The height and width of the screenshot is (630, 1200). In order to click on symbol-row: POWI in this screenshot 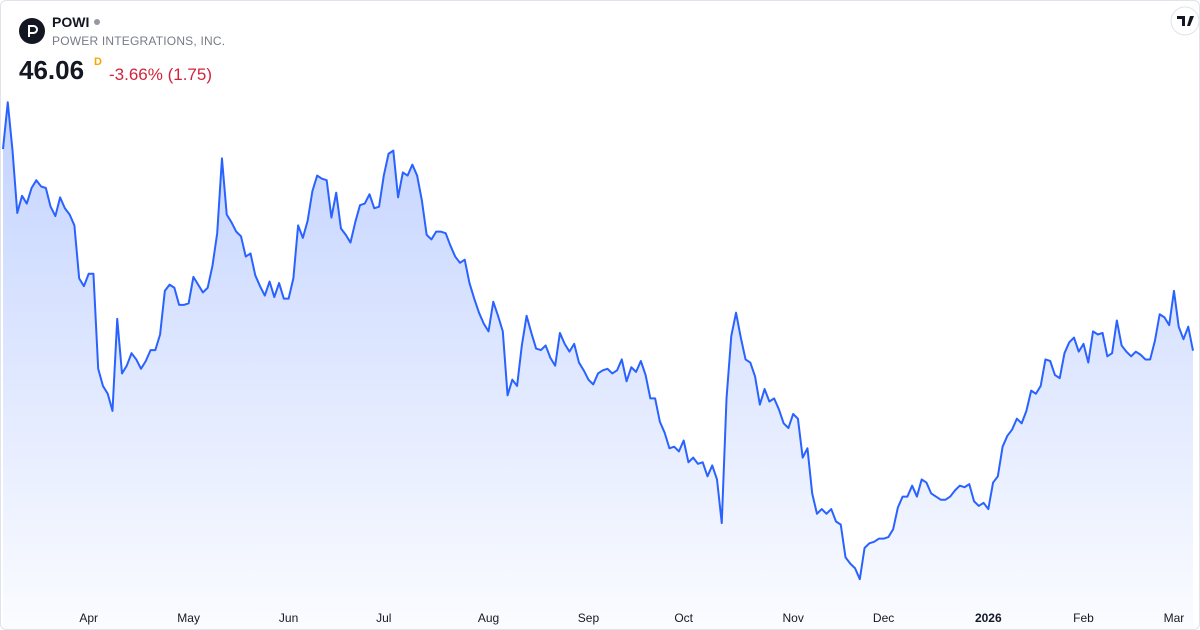, I will do `click(76, 22)`.